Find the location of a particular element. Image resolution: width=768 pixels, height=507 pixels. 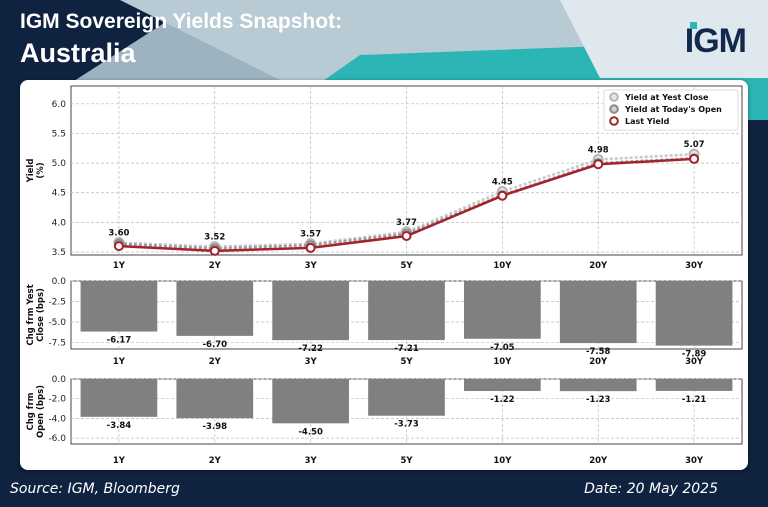

chg-open-chart-ytick-label: -2.0 is located at coordinates (57, 400).